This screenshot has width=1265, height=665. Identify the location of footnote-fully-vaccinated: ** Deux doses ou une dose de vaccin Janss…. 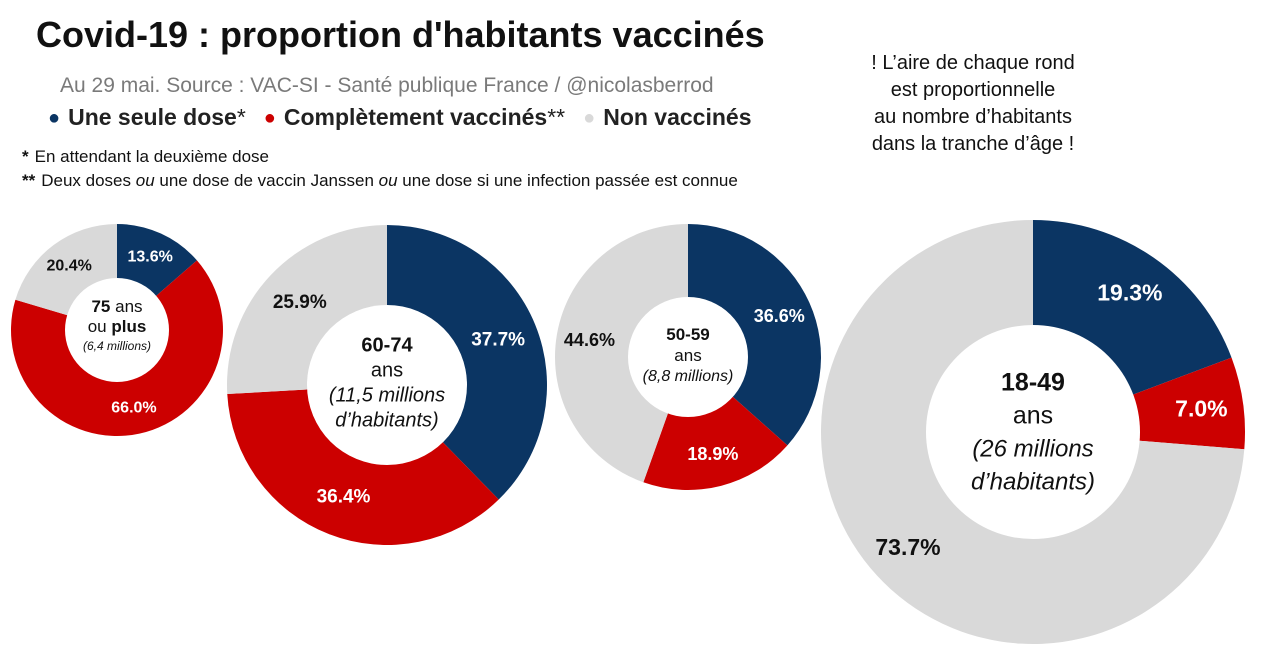
(380, 181).